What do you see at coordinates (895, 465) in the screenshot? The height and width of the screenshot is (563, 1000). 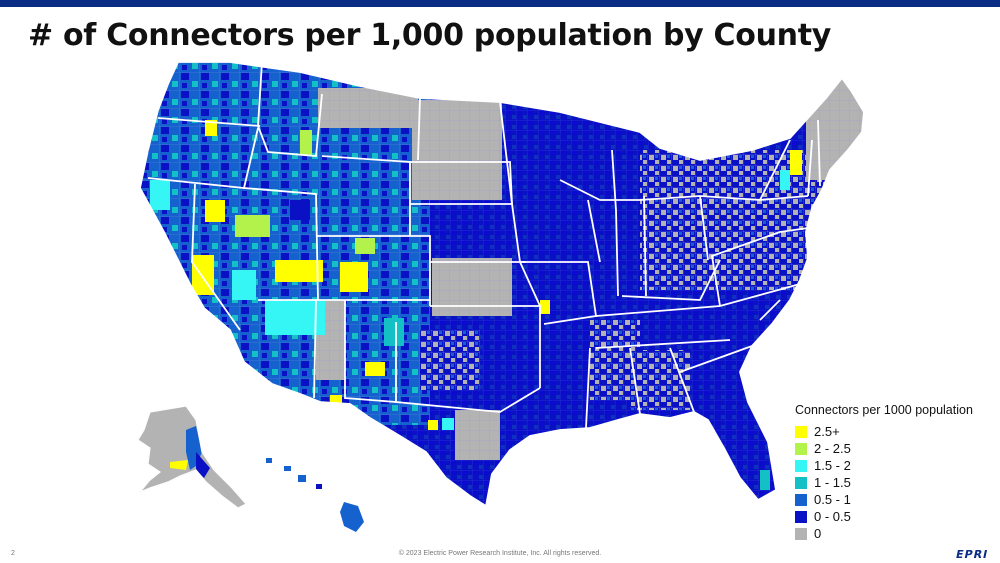 I see `legend-item: 1.5 - 2` at bounding box center [895, 465].